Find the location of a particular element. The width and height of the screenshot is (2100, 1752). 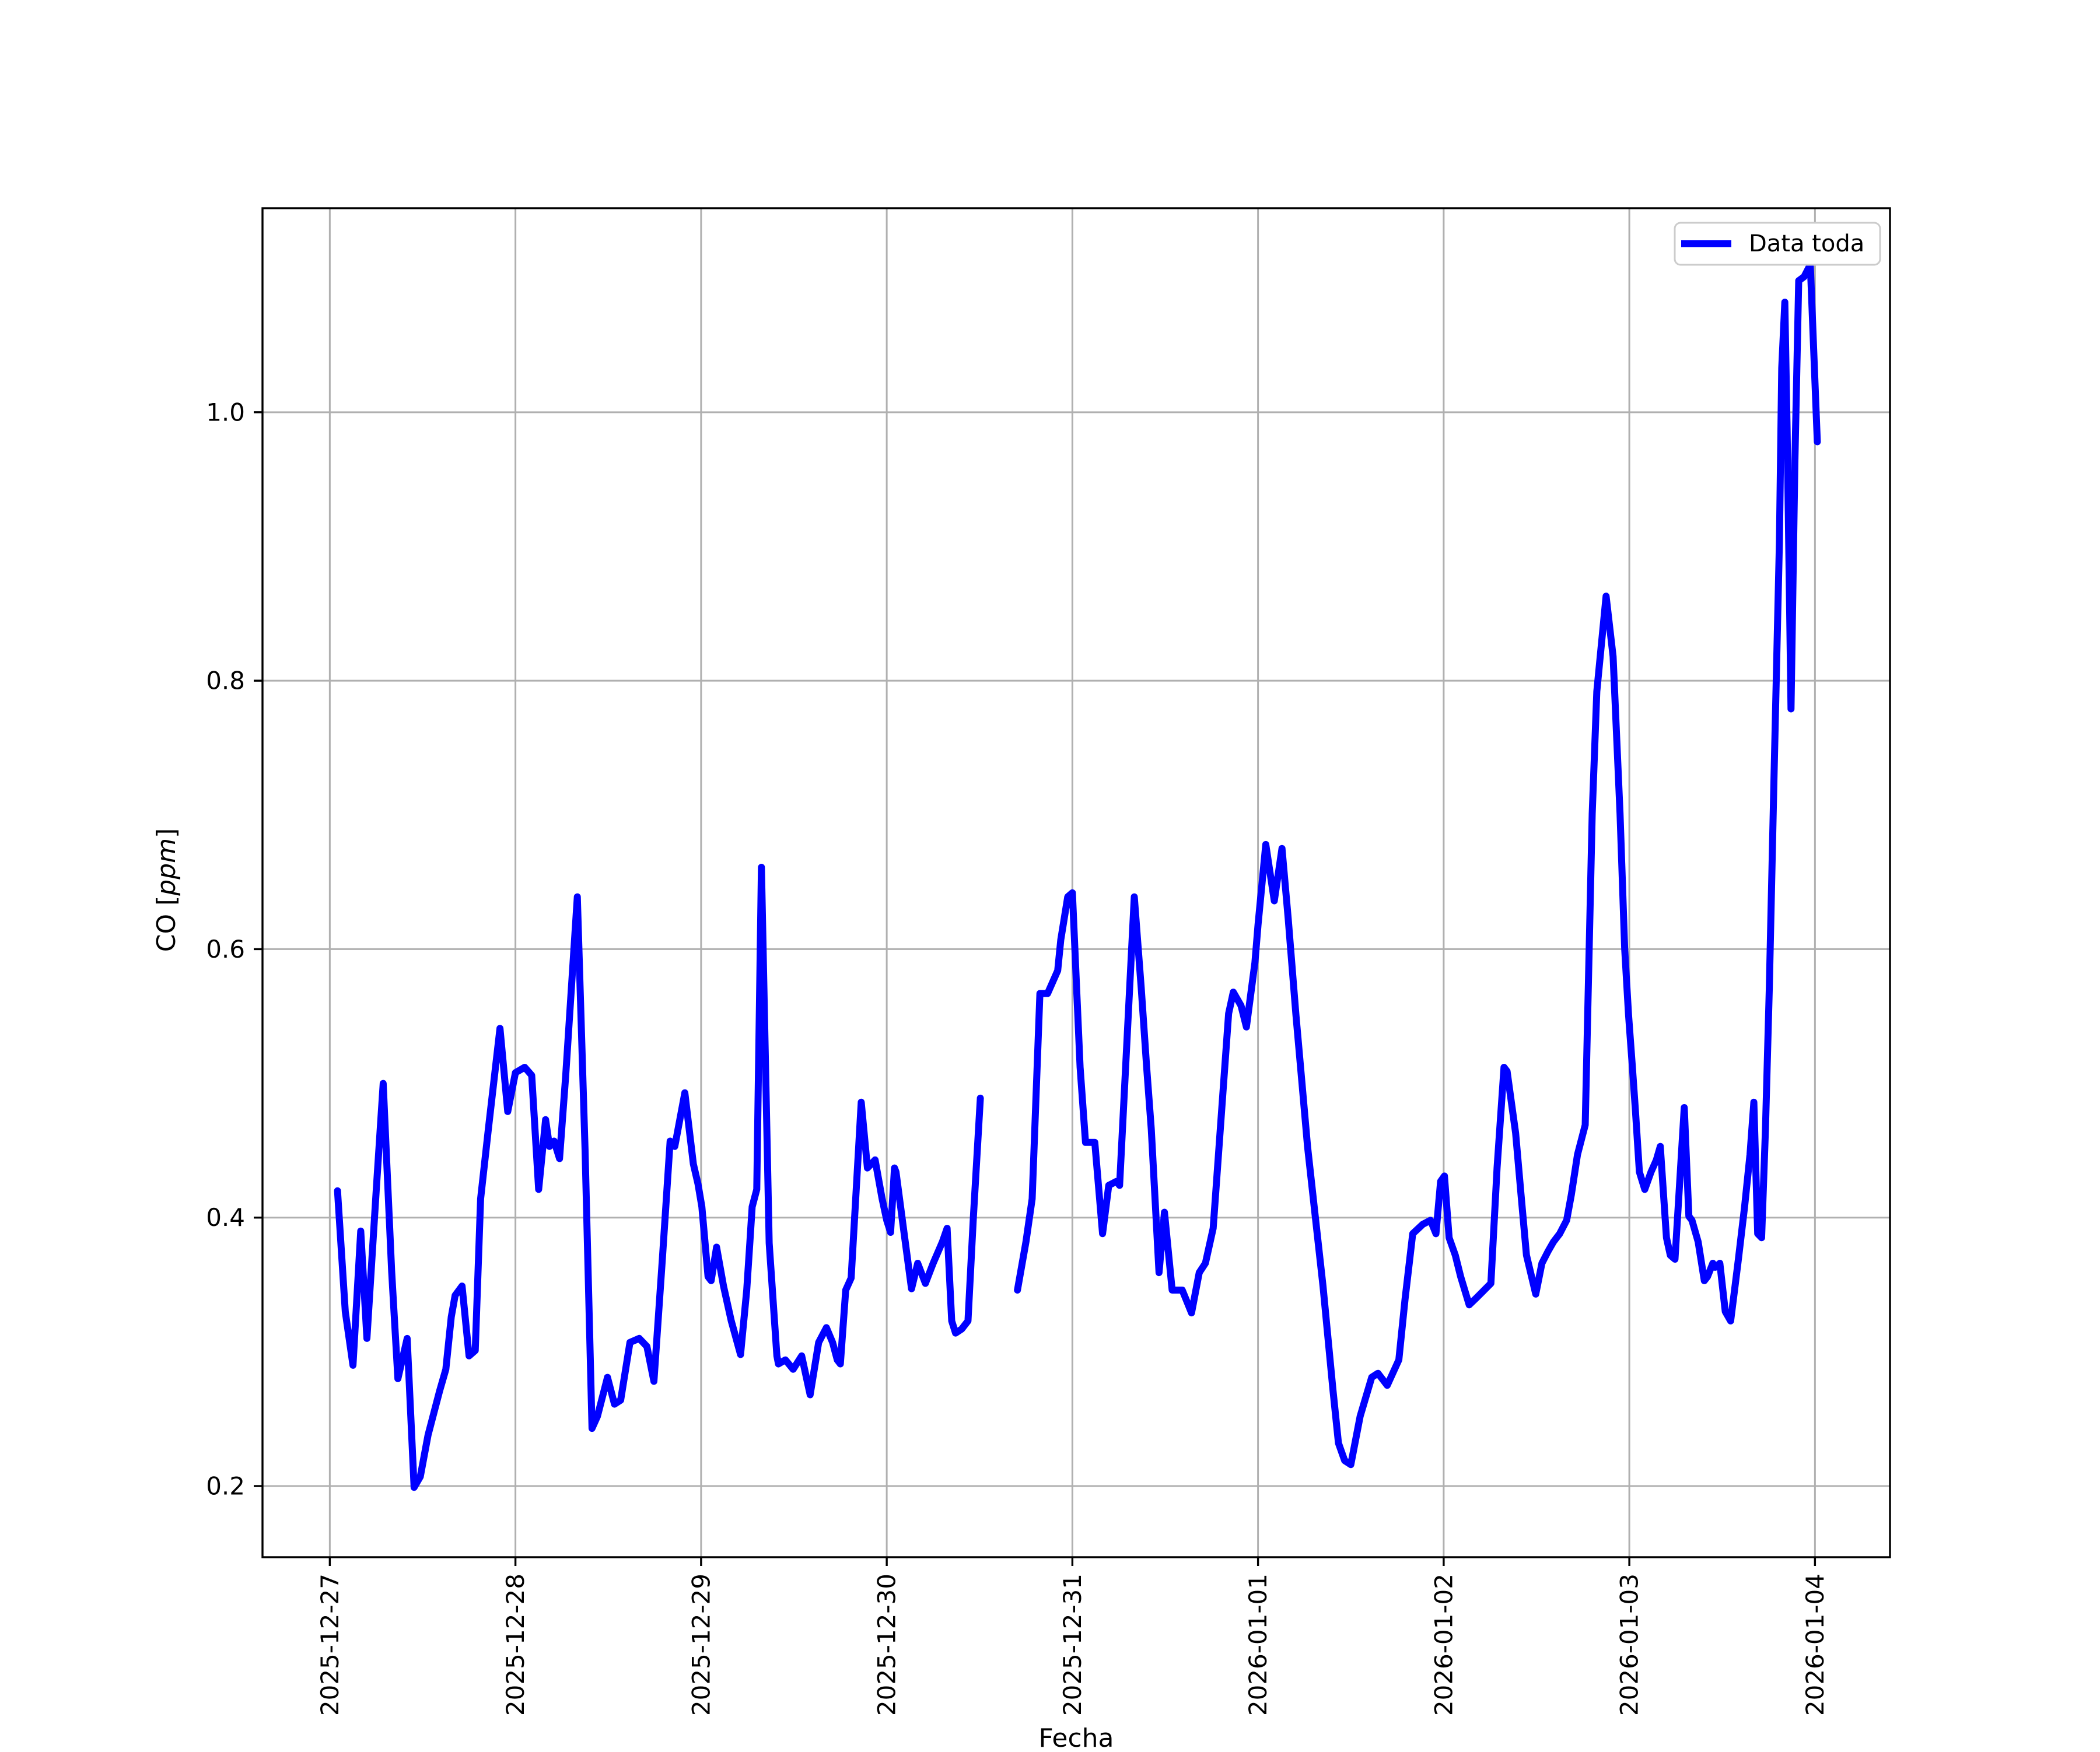

legend-box is located at coordinates (1777, 244).